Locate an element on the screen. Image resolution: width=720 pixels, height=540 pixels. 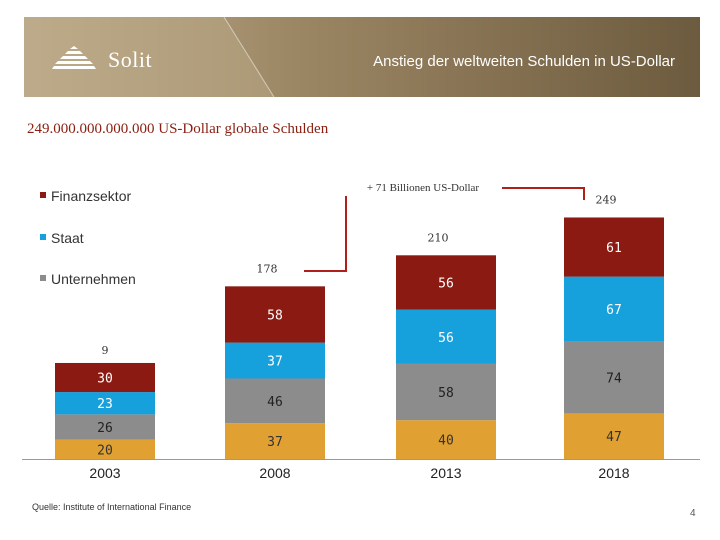
x-tick-label-2013: 2013 is located at coordinates (445, 473).